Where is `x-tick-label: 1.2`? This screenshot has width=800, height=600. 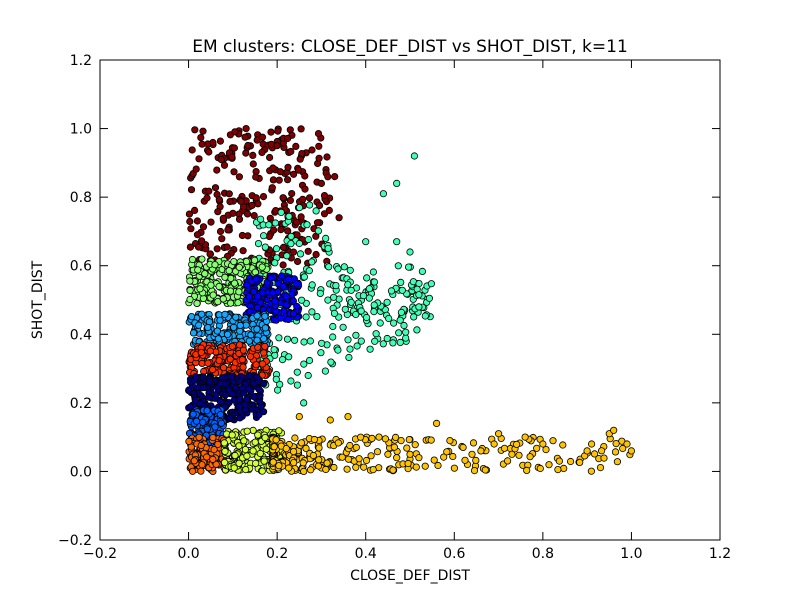 x-tick-label: 1.2 is located at coordinates (720, 554).